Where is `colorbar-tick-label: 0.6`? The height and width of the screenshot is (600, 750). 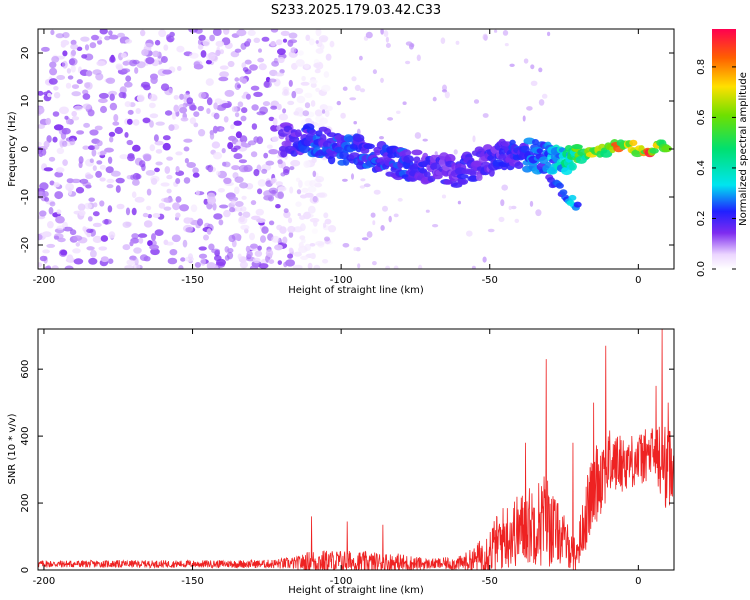
colorbar-tick-label: 0.6 is located at coordinates (701, 117).